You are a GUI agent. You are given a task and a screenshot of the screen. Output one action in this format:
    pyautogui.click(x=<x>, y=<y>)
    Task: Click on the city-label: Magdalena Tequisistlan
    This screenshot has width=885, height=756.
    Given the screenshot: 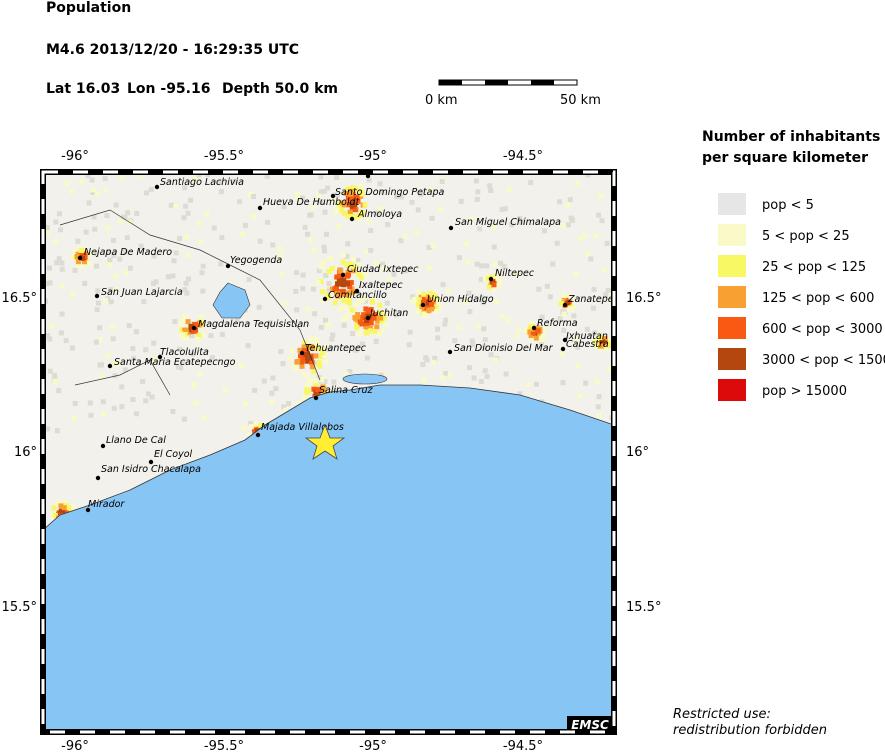 What is the action you would take?
    pyautogui.click(x=253, y=324)
    